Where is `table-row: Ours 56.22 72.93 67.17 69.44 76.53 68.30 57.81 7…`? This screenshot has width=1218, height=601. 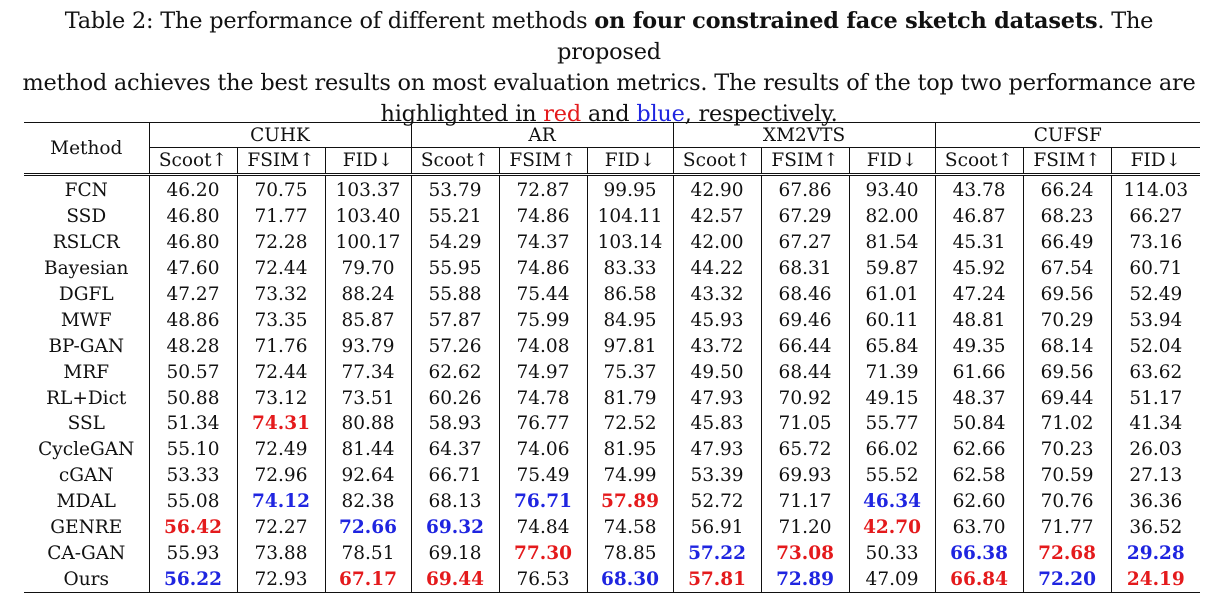 table-row: Ours 56.22 72.93 67.17 69.44 76.53 68.30 57.81 7… is located at coordinates (612, 580).